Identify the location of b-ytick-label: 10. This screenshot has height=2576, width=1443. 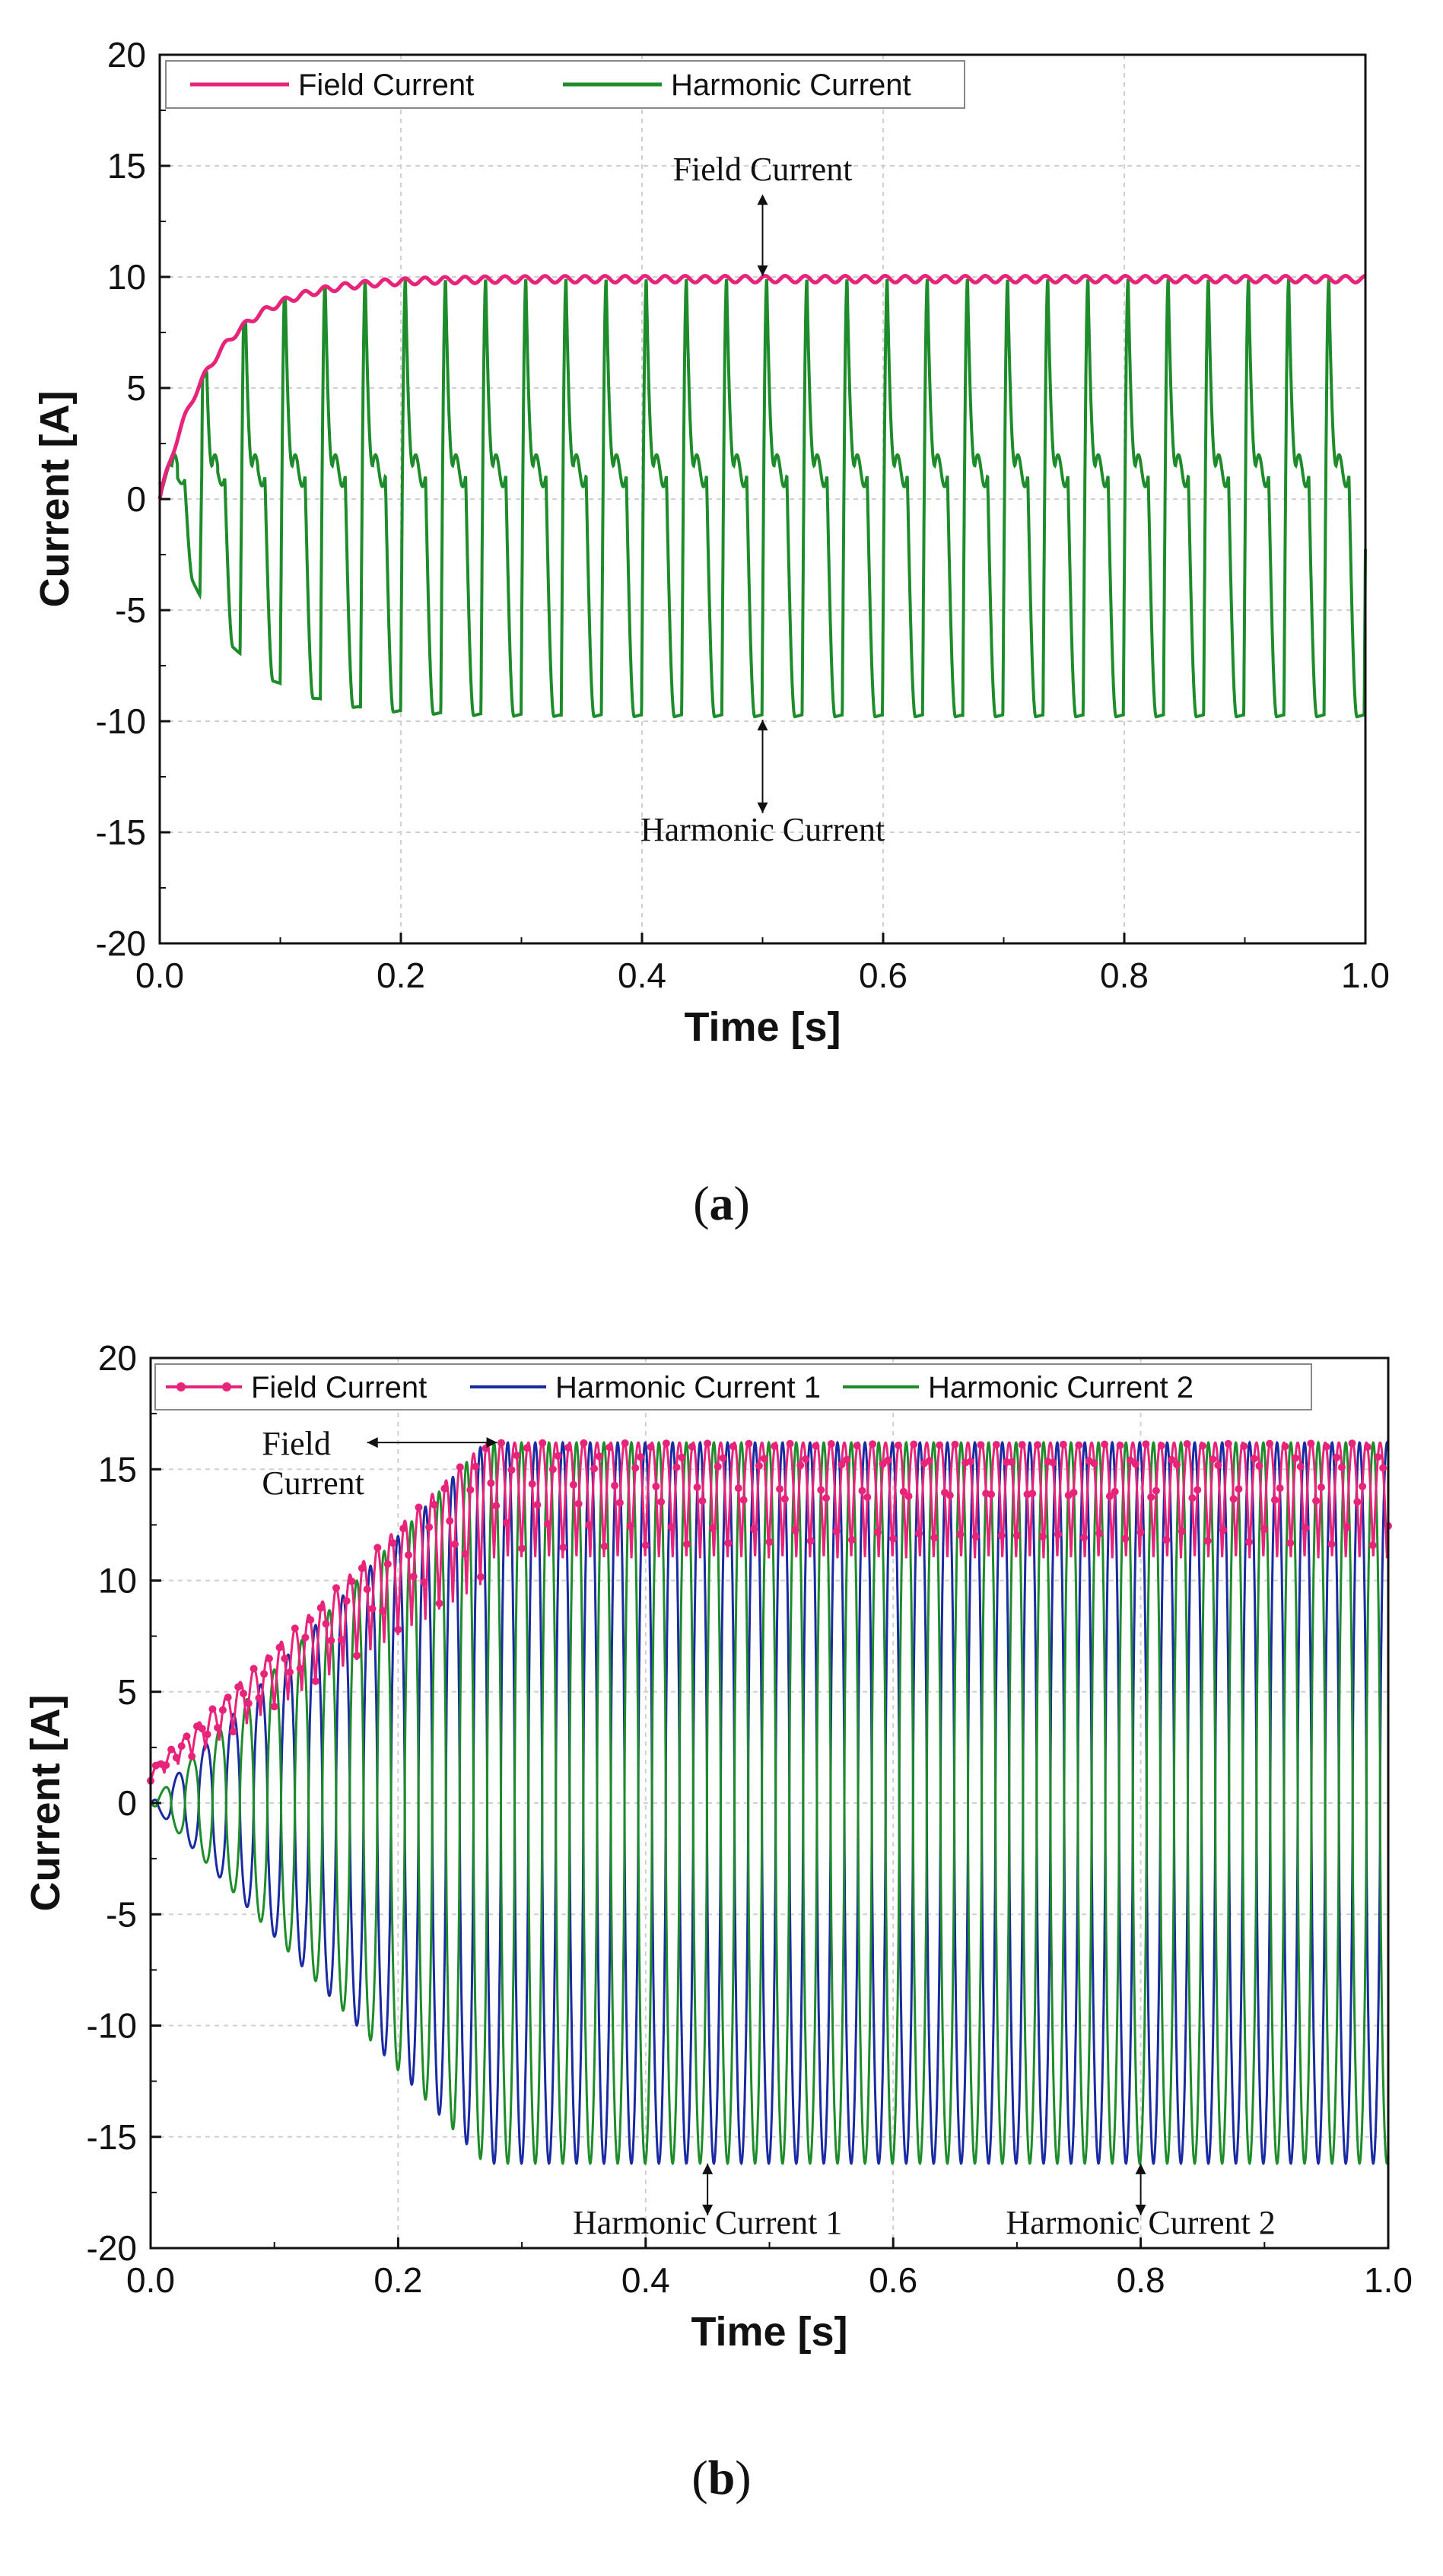
(117, 1581).